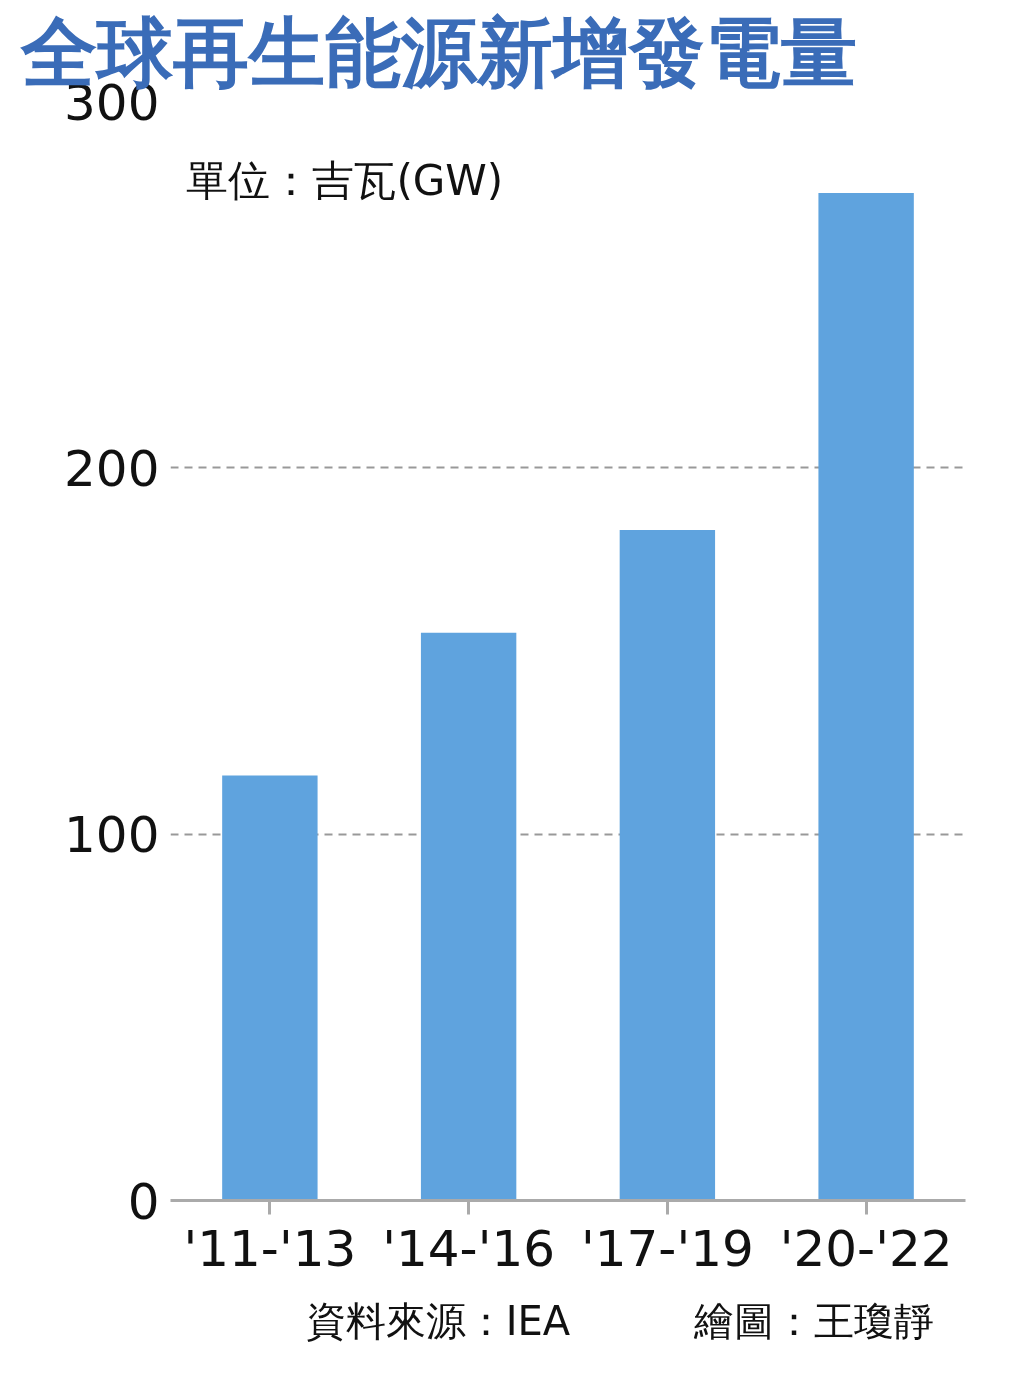  Describe the element at coordinates (866, 1248) in the screenshot. I see `x-tick-label: '20-'22` at that location.